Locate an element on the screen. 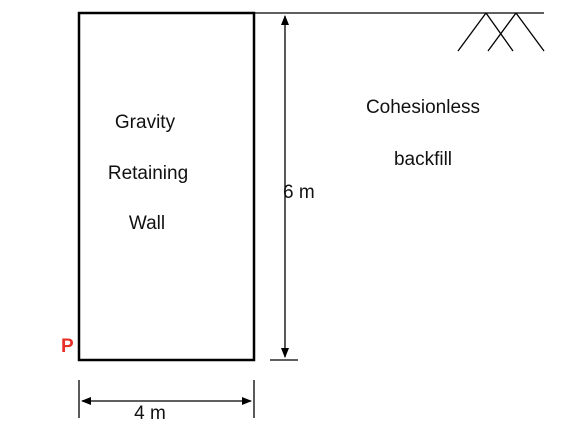 This screenshot has height=438, width=564. ground-hatch-icon is located at coordinates (501, 32).